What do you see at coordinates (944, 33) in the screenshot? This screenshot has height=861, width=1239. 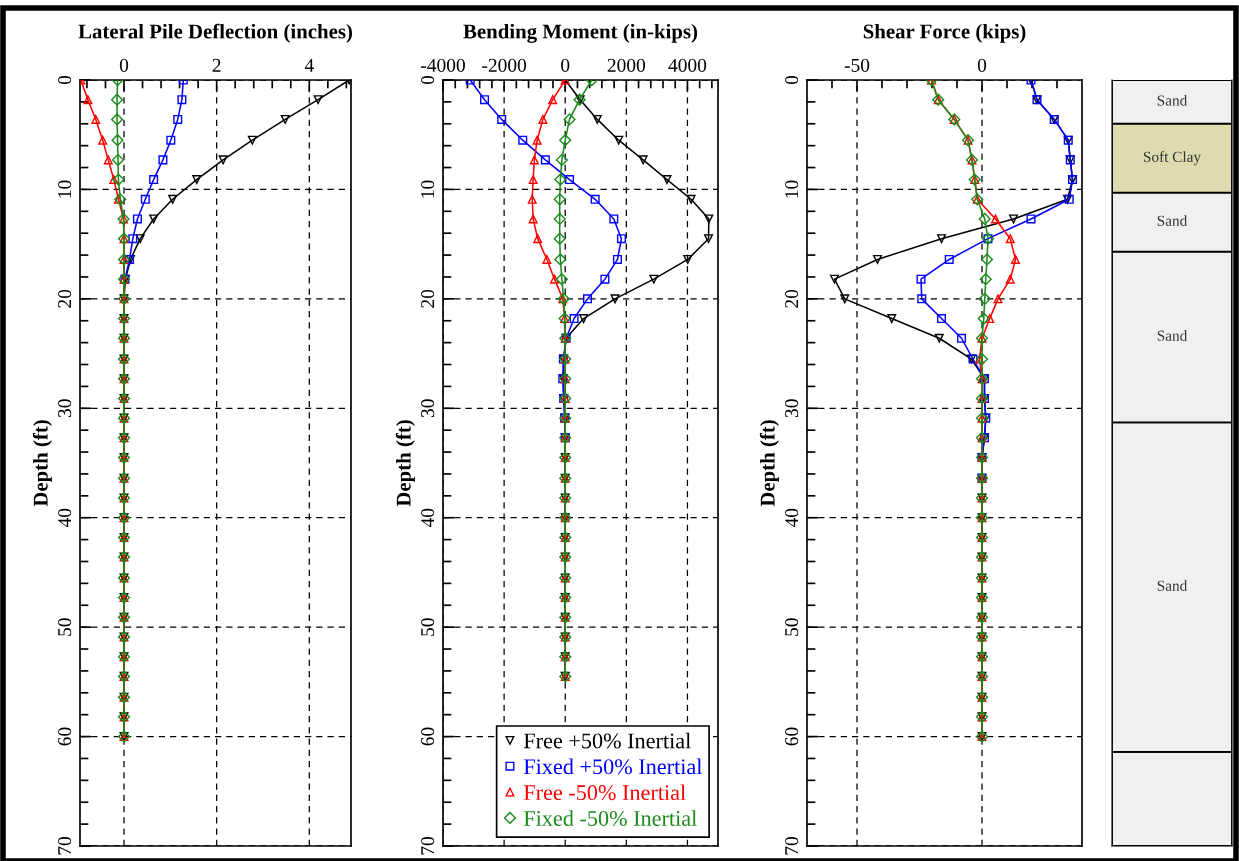 I see `chart-title: Shear Force (kips)` at bounding box center [944, 33].